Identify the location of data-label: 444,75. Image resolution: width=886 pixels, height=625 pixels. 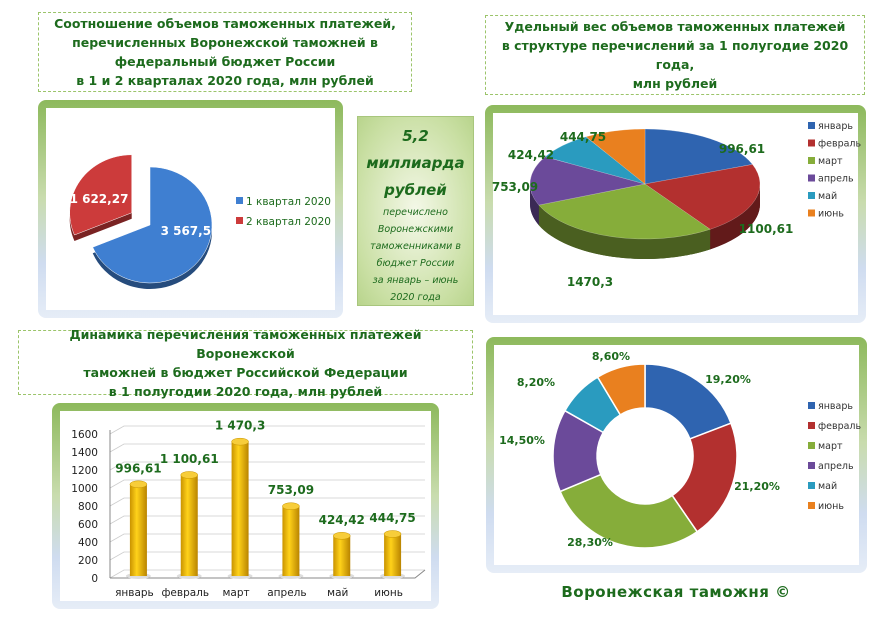
(392, 518).